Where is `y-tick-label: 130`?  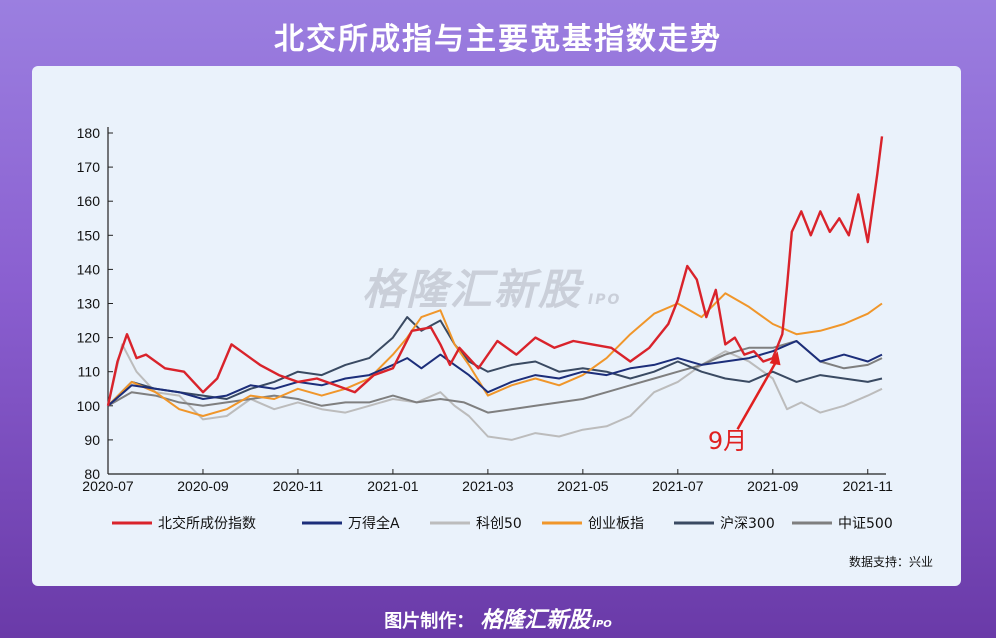
y-tick-label: 130 is located at coordinates (89, 304).